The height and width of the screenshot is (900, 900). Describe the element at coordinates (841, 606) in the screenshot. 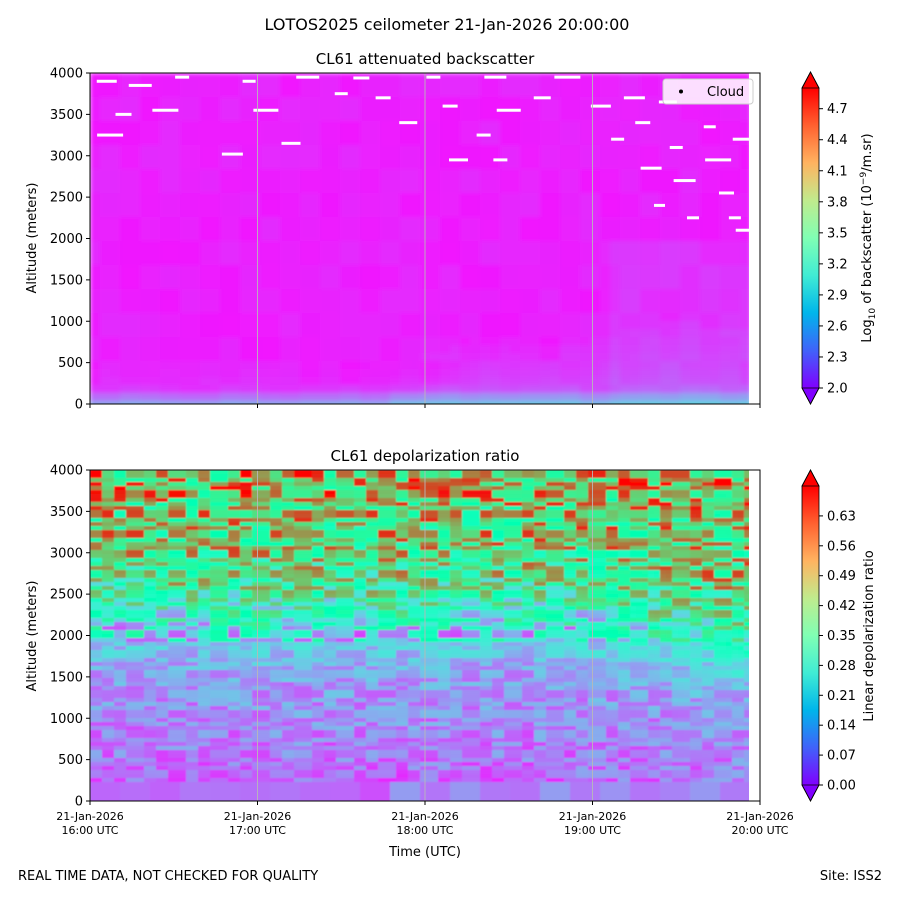

I see `colorbar-tick-label: 0.42` at that location.